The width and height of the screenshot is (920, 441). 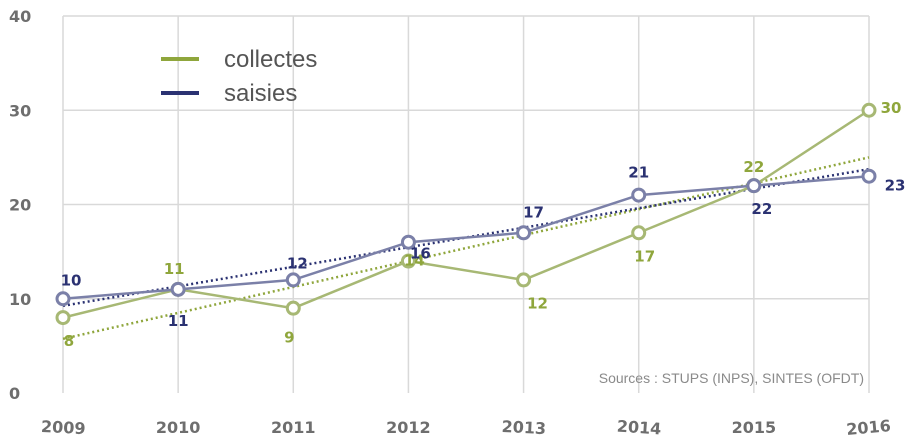 I want to click on x-axis-ticks: 2009 2010 2011 2012 2013 2014 2015 2016, so click(x=466, y=427).